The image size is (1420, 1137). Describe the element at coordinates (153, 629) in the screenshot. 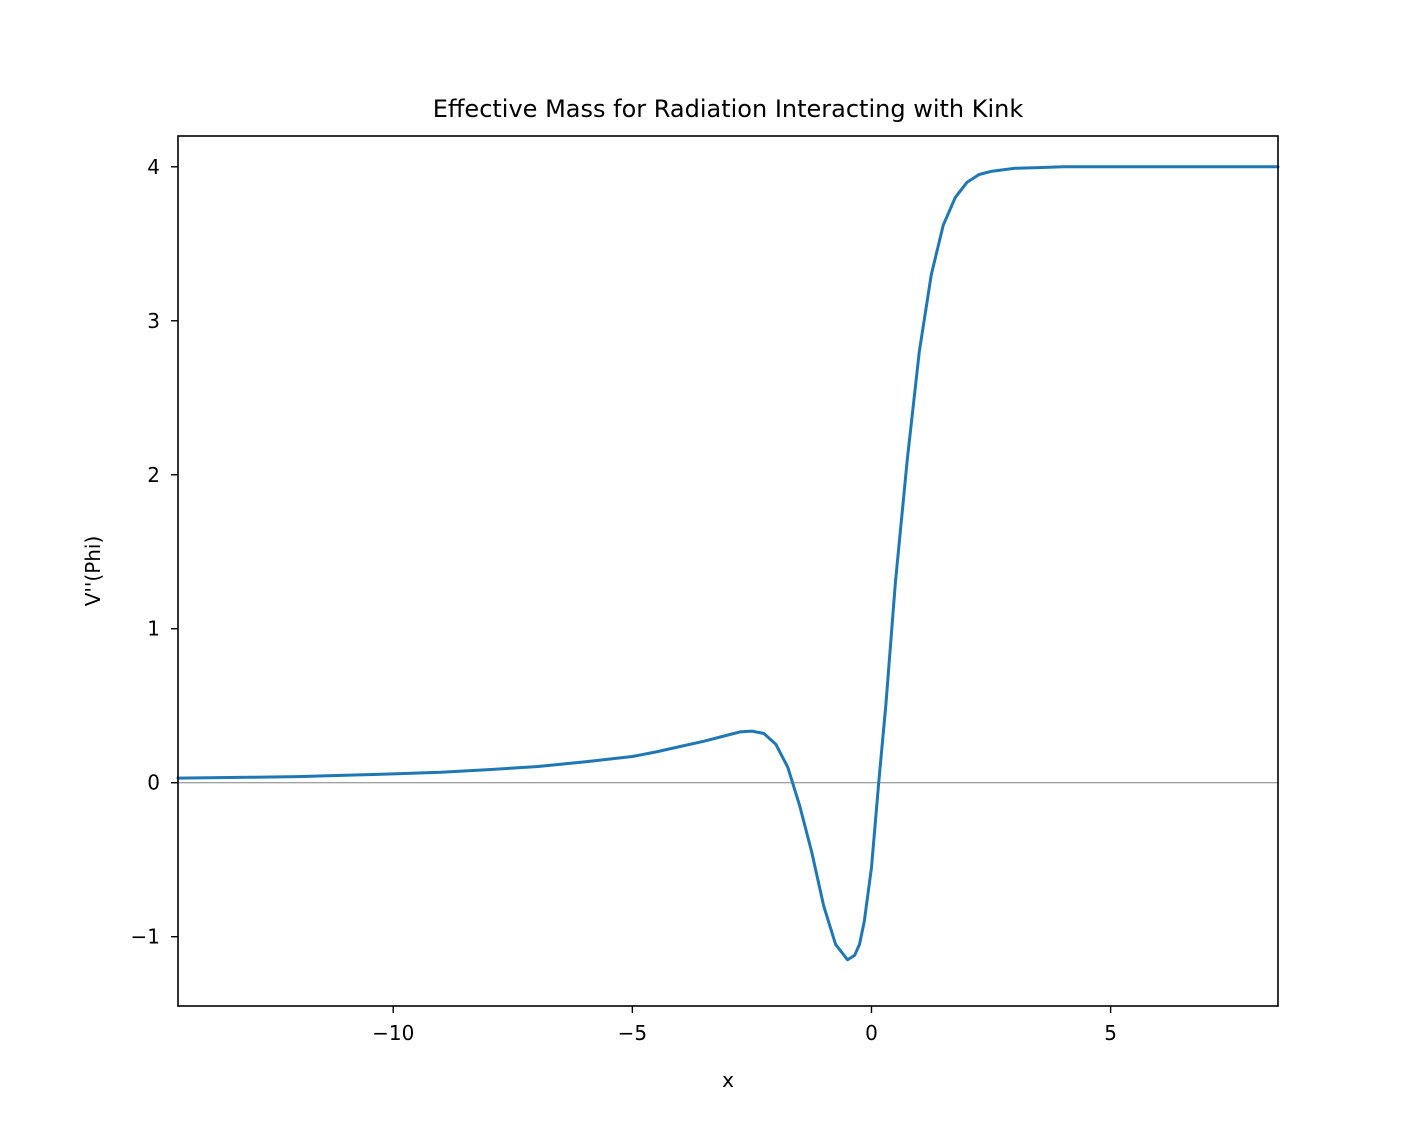

I see `y-tick-label: 1` at that location.